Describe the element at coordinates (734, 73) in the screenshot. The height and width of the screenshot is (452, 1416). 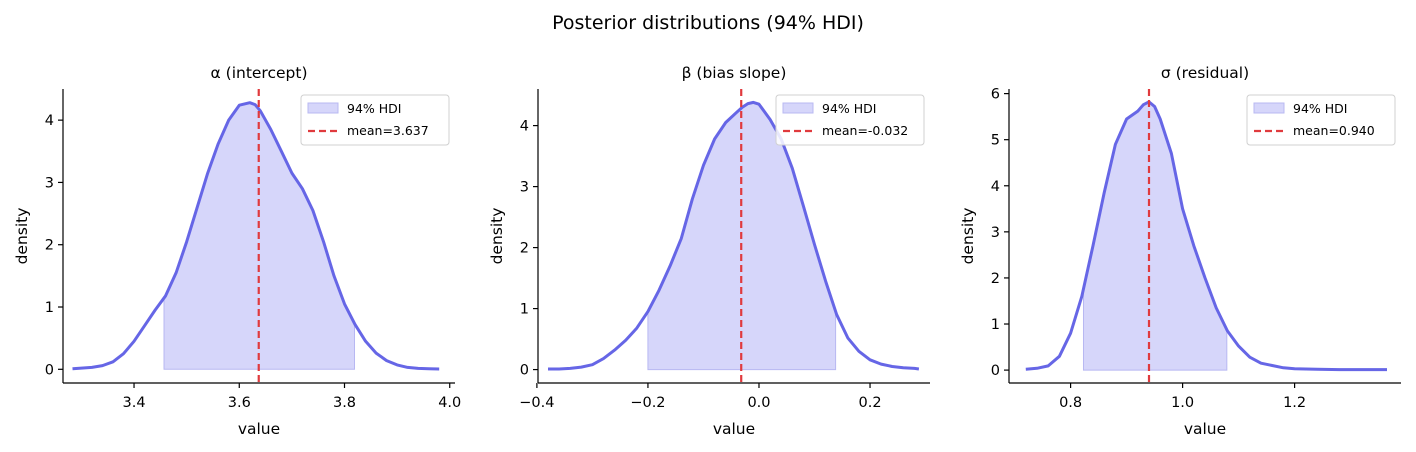
I see `panel-title: β (bias slope)` at that location.